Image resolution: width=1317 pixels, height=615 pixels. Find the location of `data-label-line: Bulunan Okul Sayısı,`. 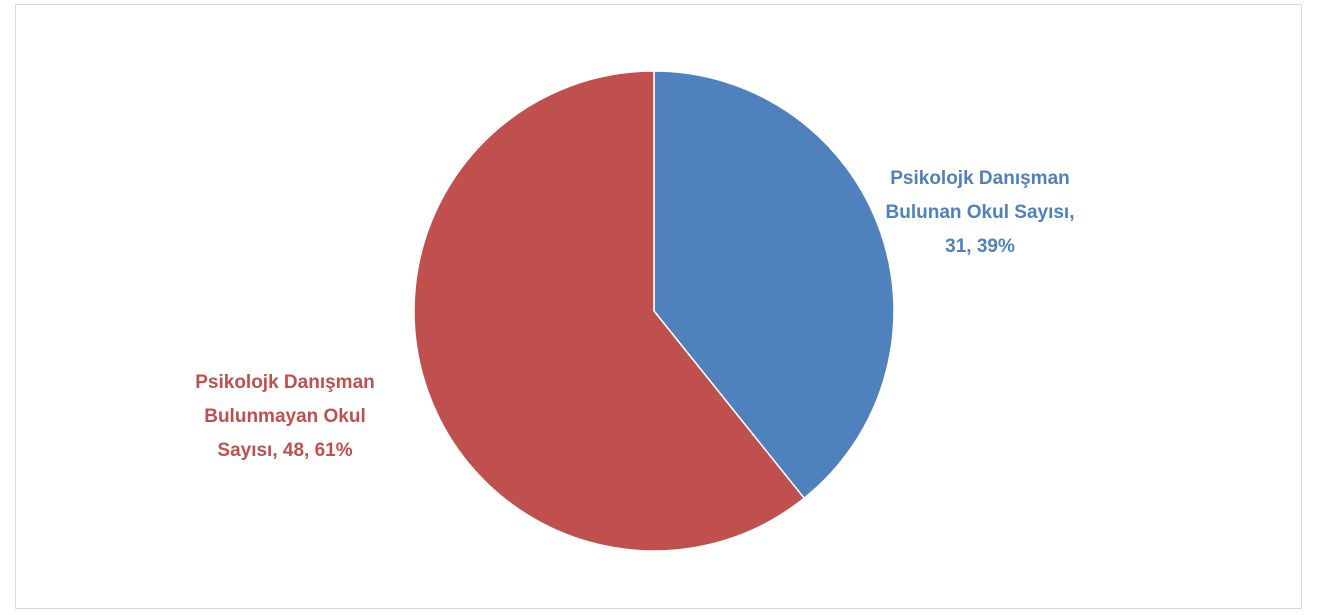

data-label-line: Bulunan Okul Sayısı, is located at coordinates (980, 212).